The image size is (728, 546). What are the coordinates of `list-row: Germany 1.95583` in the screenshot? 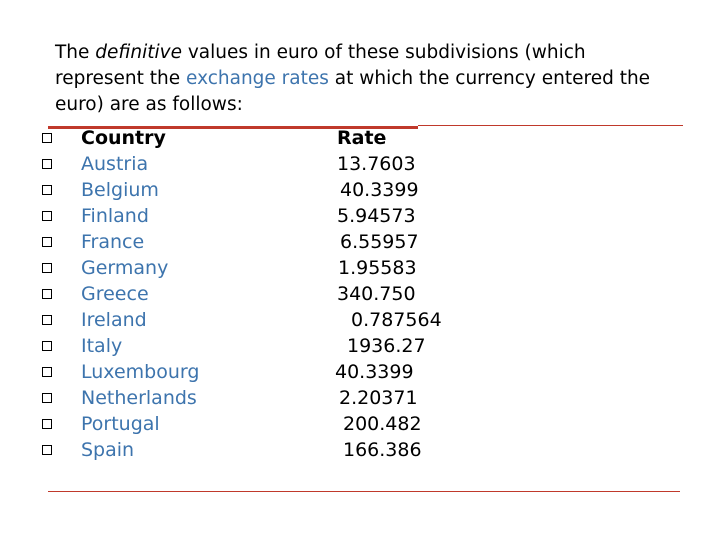 It's located at (364, 268).